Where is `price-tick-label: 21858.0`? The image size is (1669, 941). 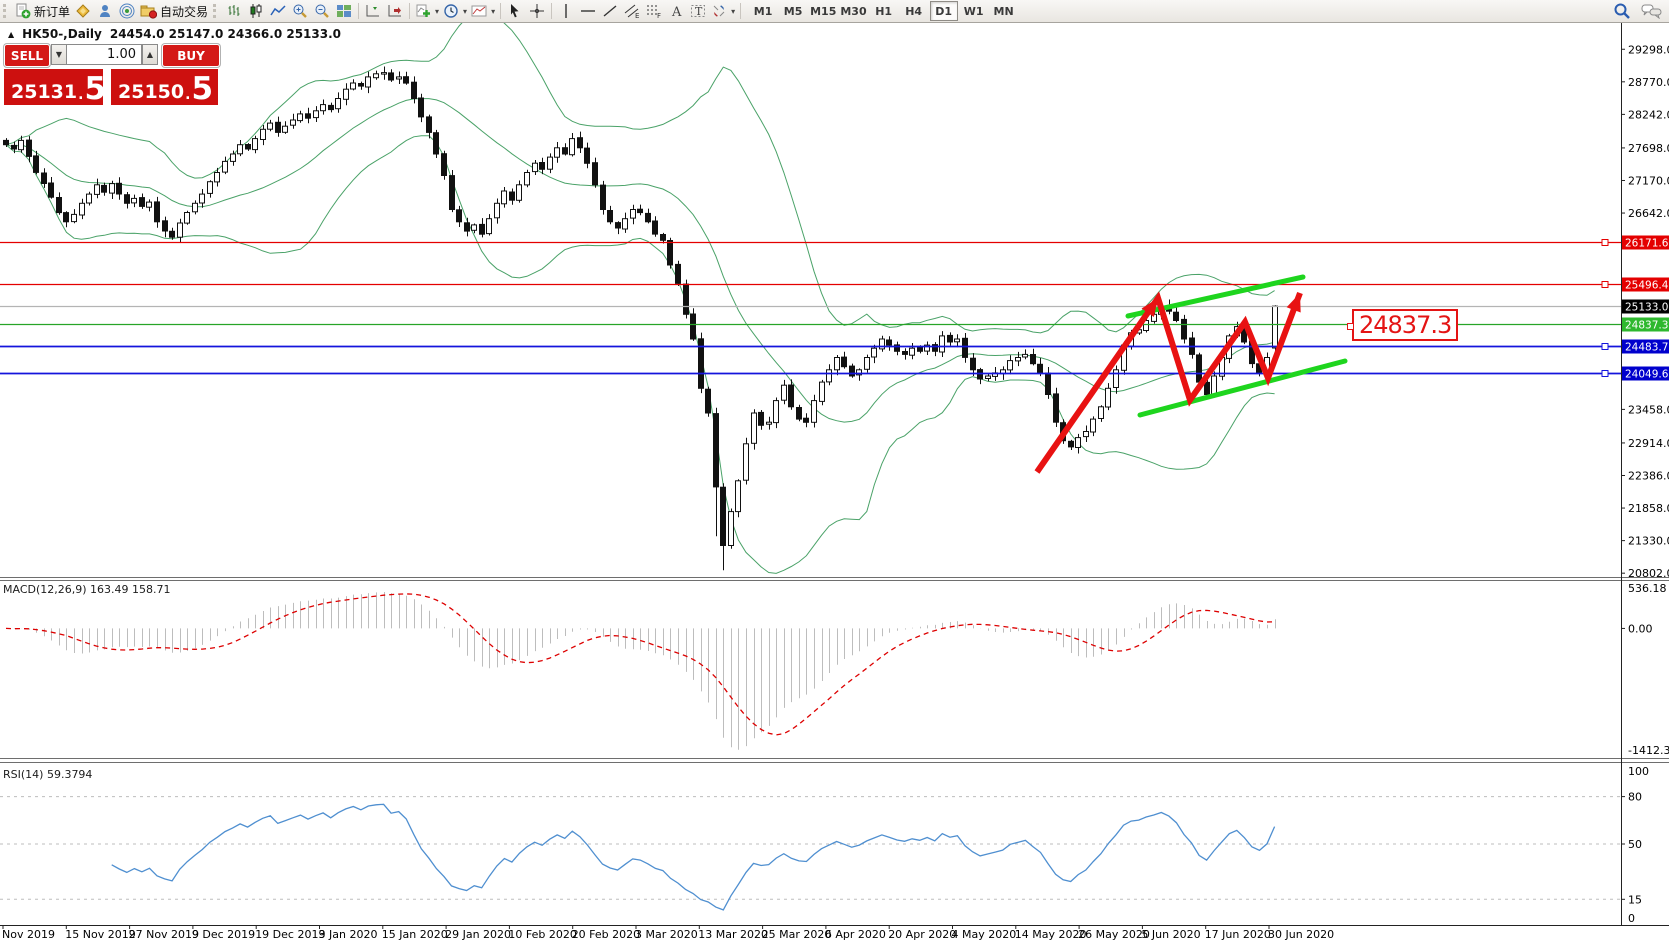 price-tick-label: 21858.0 is located at coordinates (1648, 508).